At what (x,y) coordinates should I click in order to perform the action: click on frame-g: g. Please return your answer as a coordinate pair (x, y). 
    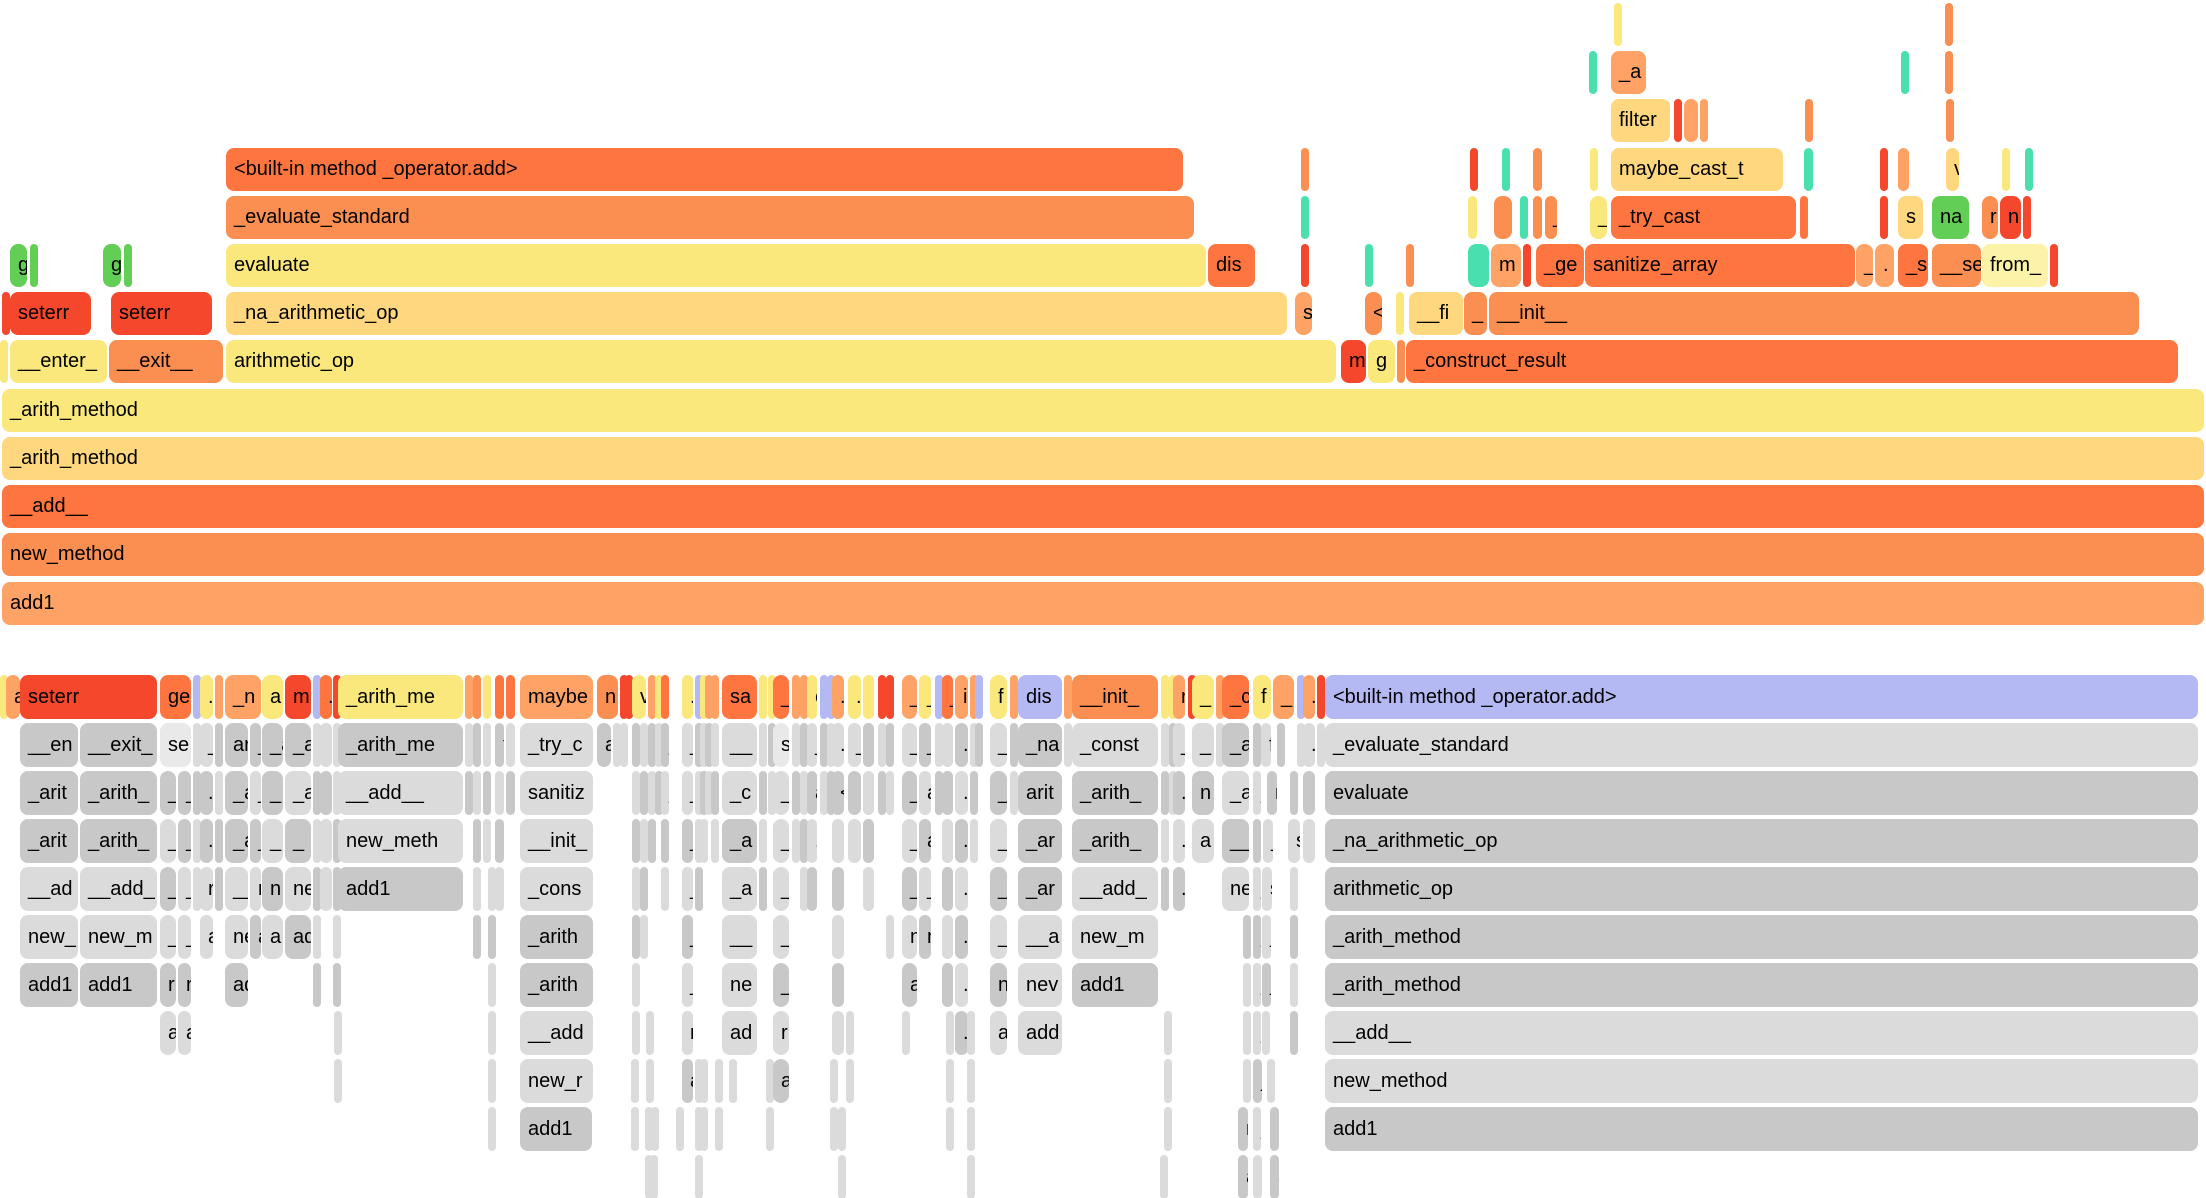
    Looking at the image, I should click on (1381, 361).